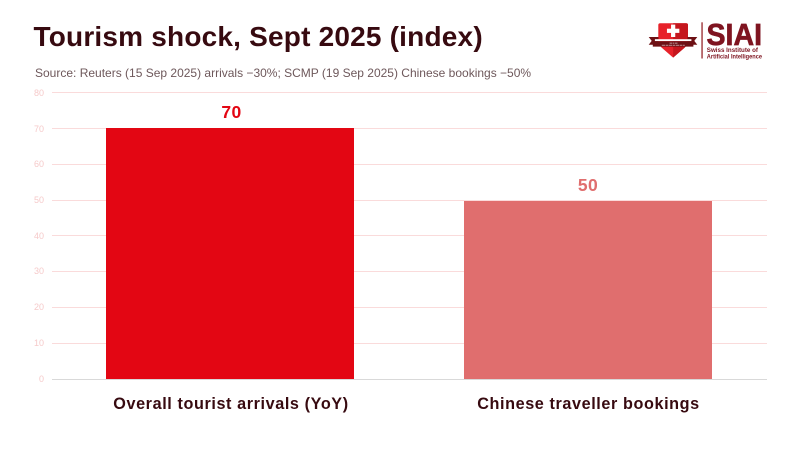  Describe the element at coordinates (734, 56) in the screenshot. I see `svg-text: Artificial Intelligence` at that location.